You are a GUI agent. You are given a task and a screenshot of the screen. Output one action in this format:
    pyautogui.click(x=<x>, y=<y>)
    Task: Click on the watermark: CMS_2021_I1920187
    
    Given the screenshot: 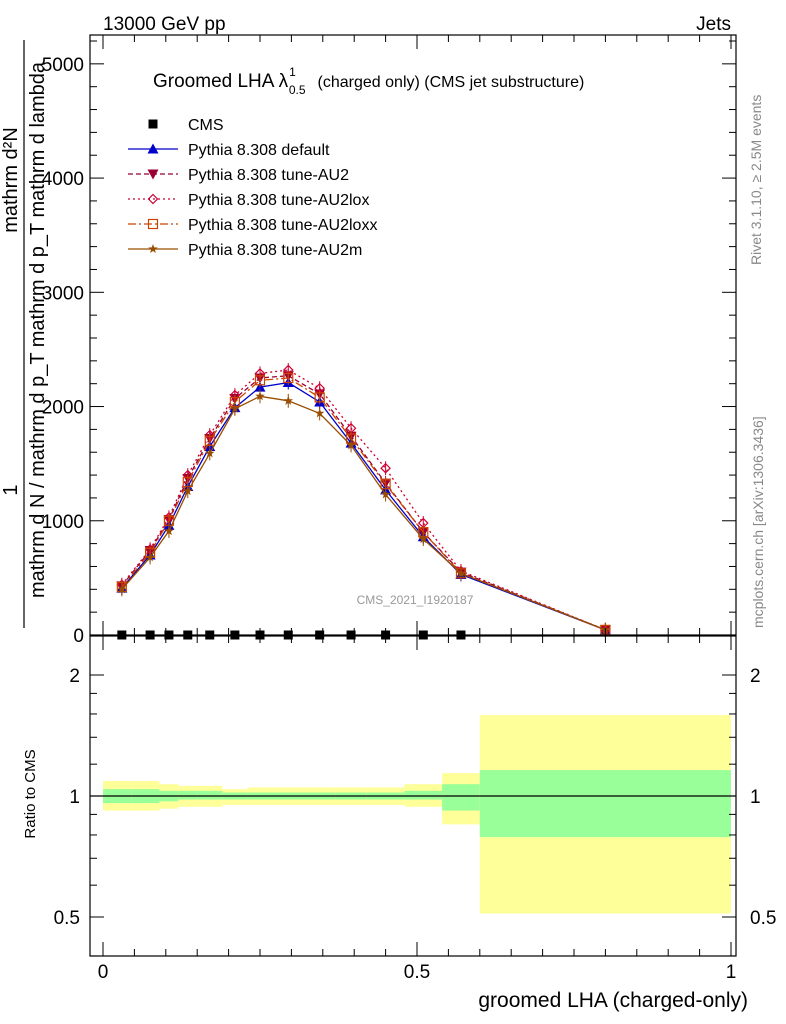 What is the action you would take?
    pyautogui.click(x=415, y=600)
    